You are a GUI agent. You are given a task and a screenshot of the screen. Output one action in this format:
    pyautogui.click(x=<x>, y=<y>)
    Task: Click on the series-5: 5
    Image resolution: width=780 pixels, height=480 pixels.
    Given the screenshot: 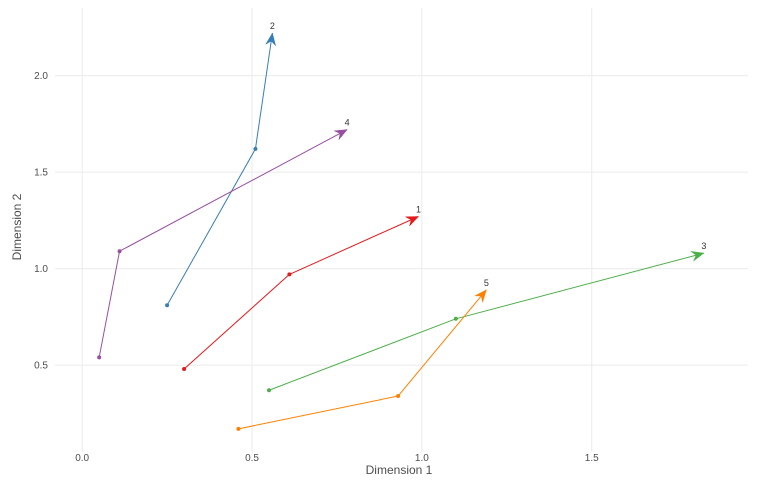 What is the action you would take?
    pyautogui.click(x=362, y=354)
    